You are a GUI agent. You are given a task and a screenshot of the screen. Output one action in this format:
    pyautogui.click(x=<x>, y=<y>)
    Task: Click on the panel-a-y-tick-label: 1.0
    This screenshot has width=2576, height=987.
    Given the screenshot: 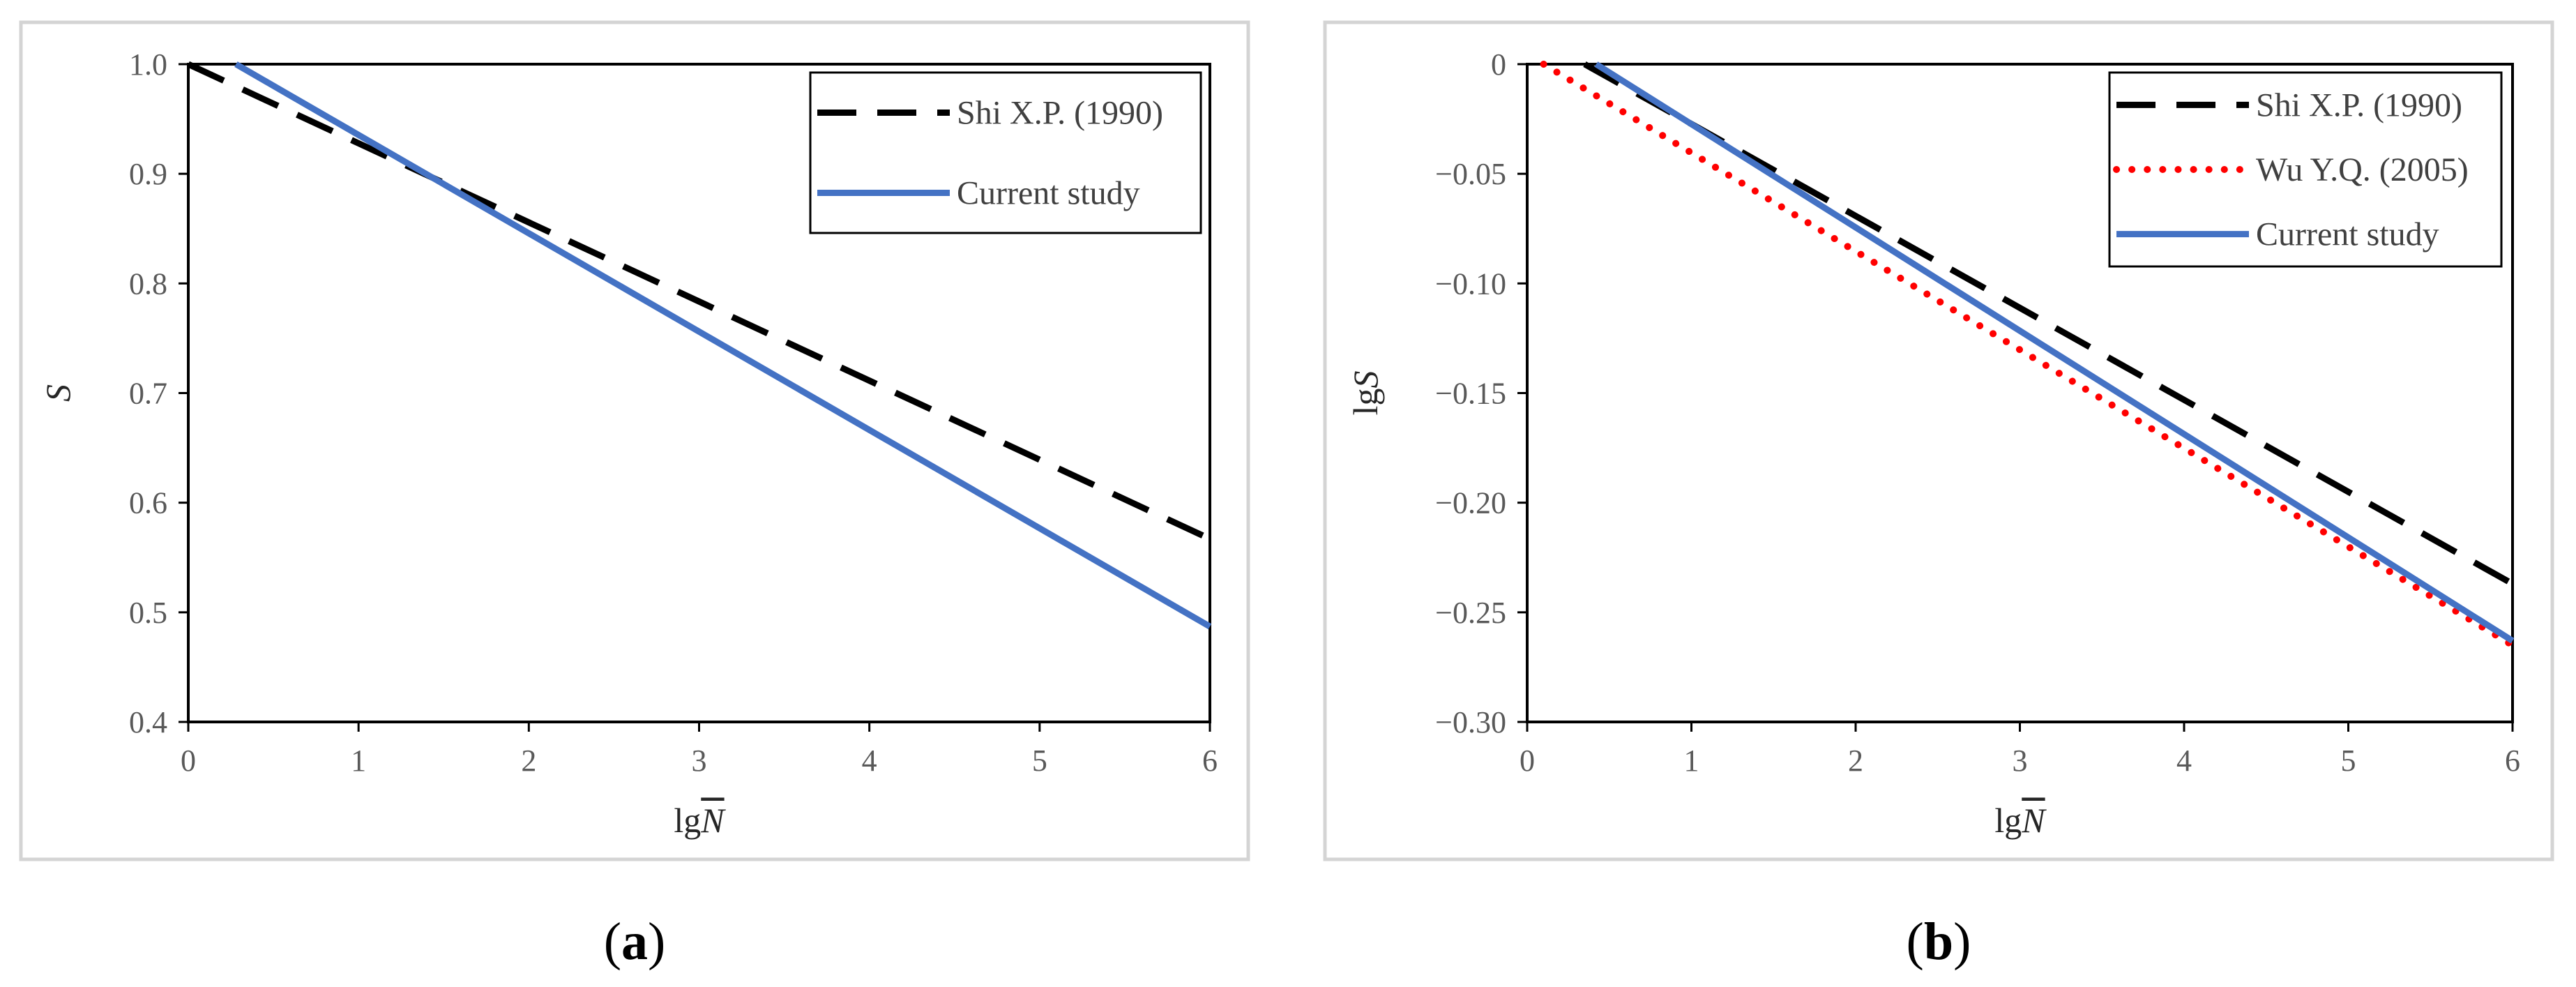 What is the action you would take?
    pyautogui.click(x=148, y=64)
    